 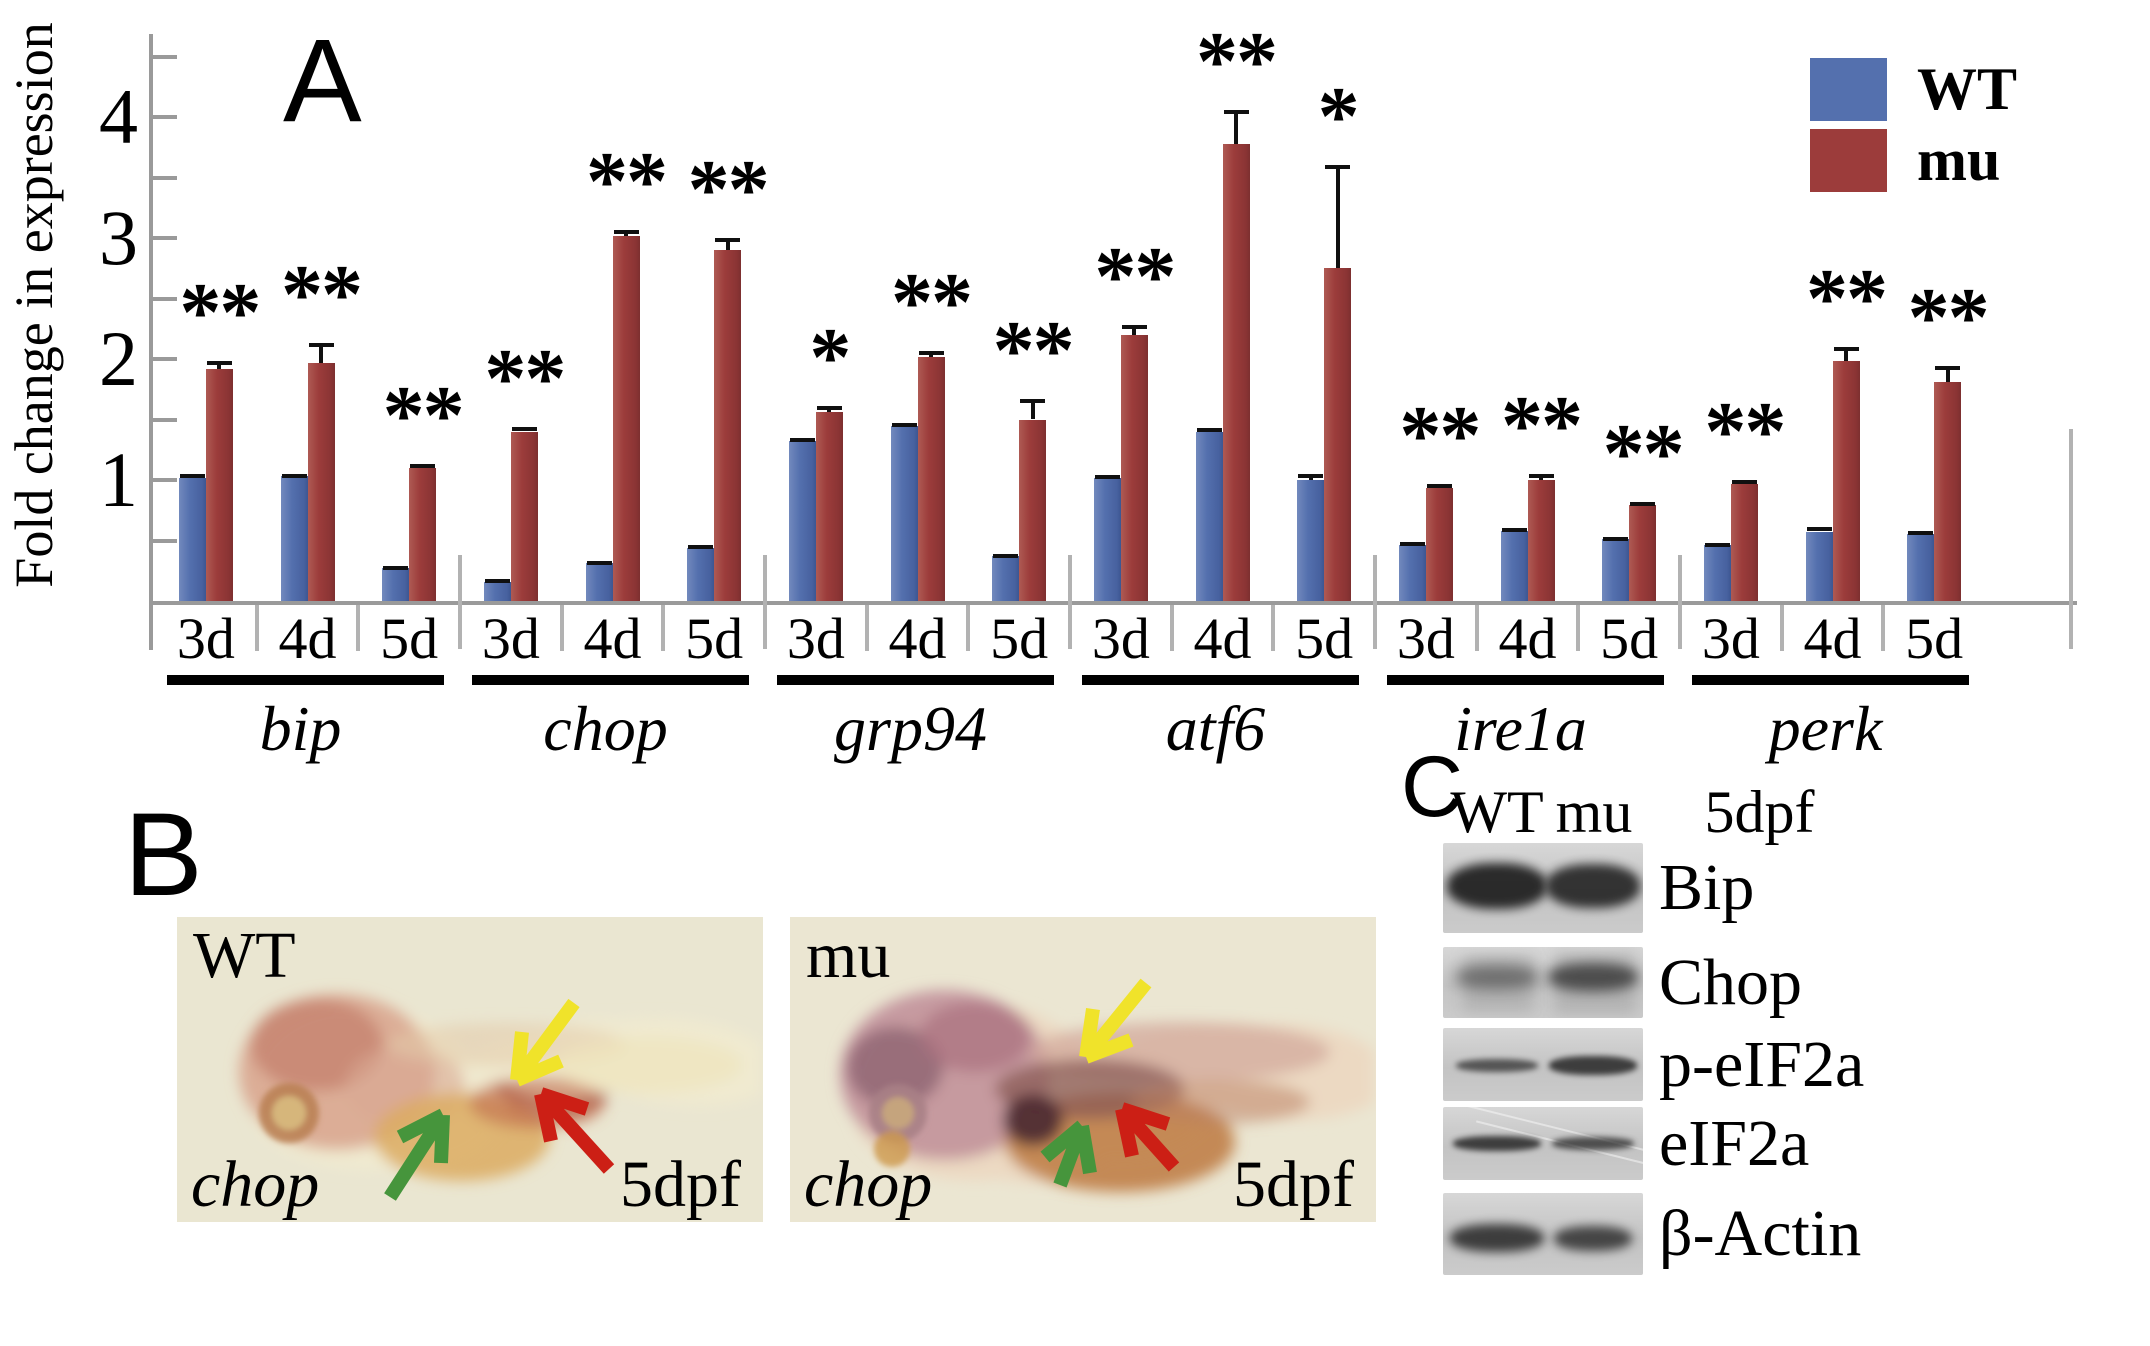 What do you see at coordinates (1913, 89) in the screenshot?
I see `legend-item-wt: WT` at bounding box center [1913, 89].